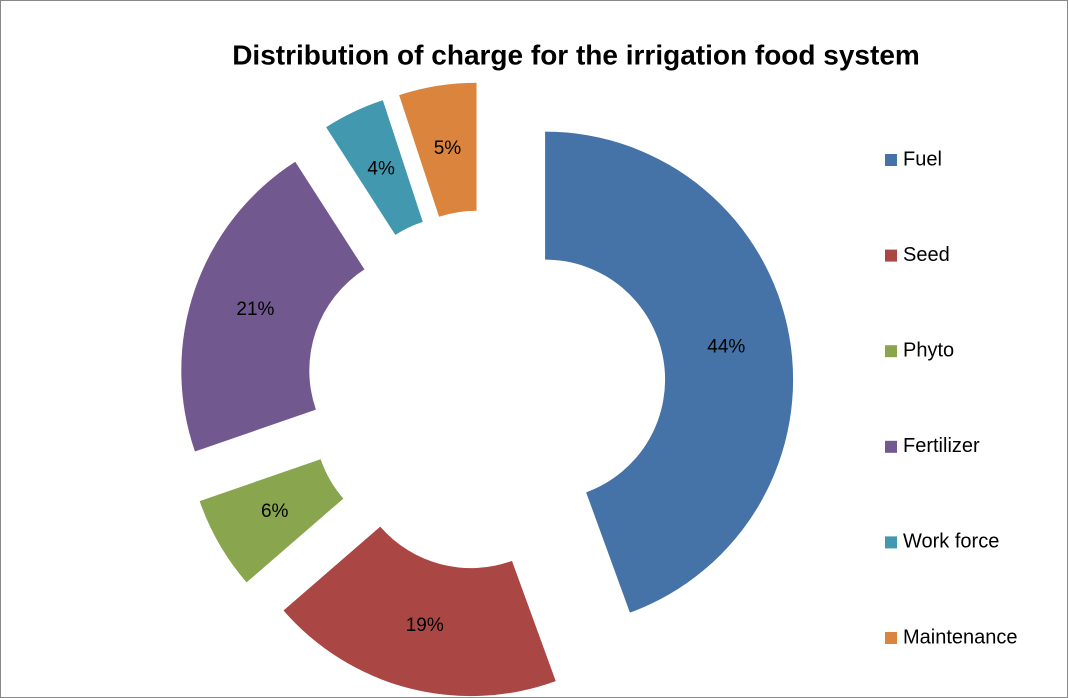  I want to click on data-label: 19%, so click(425, 625).